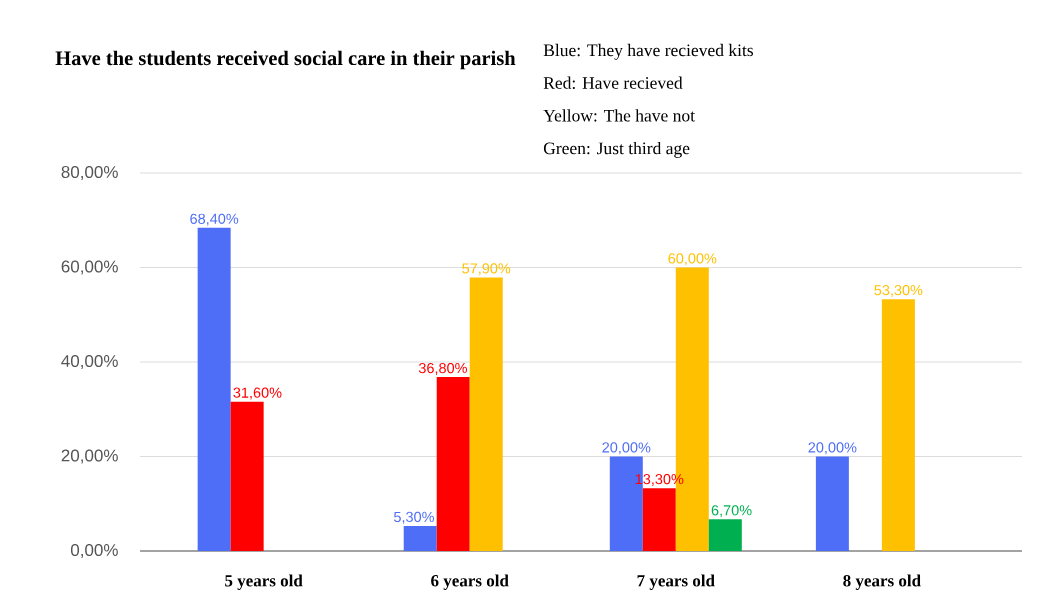  What do you see at coordinates (89, 456) in the screenshot?
I see `y-tick-label: 20,00%` at bounding box center [89, 456].